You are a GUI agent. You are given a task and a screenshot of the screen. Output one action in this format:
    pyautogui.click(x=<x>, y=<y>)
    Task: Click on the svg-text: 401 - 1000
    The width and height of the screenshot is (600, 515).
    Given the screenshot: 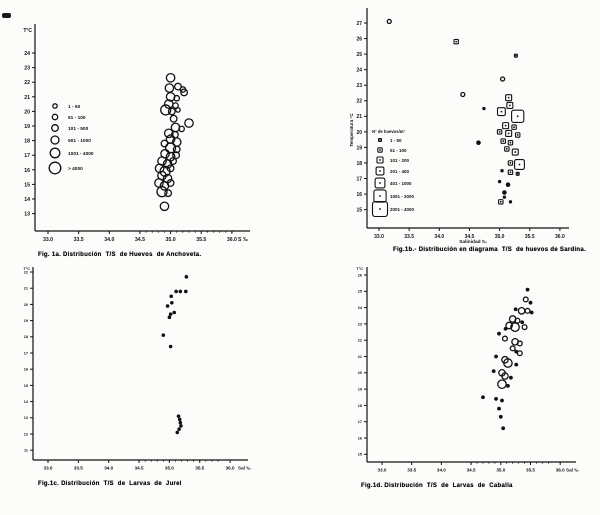 What is the action you would take?
    pyautogui.click(x=401, y=183)
    